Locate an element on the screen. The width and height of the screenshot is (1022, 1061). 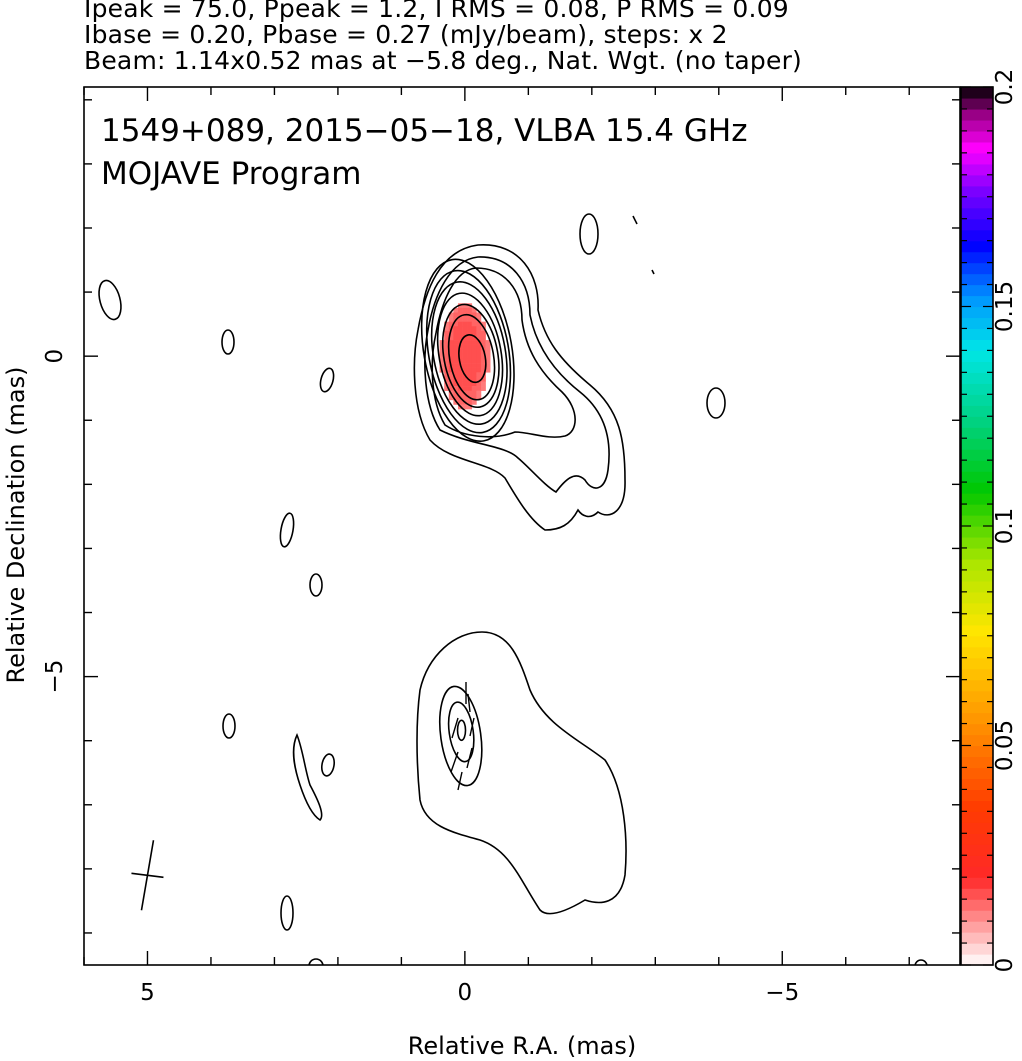
contour-south-outer is located at coordinates (521, 773).